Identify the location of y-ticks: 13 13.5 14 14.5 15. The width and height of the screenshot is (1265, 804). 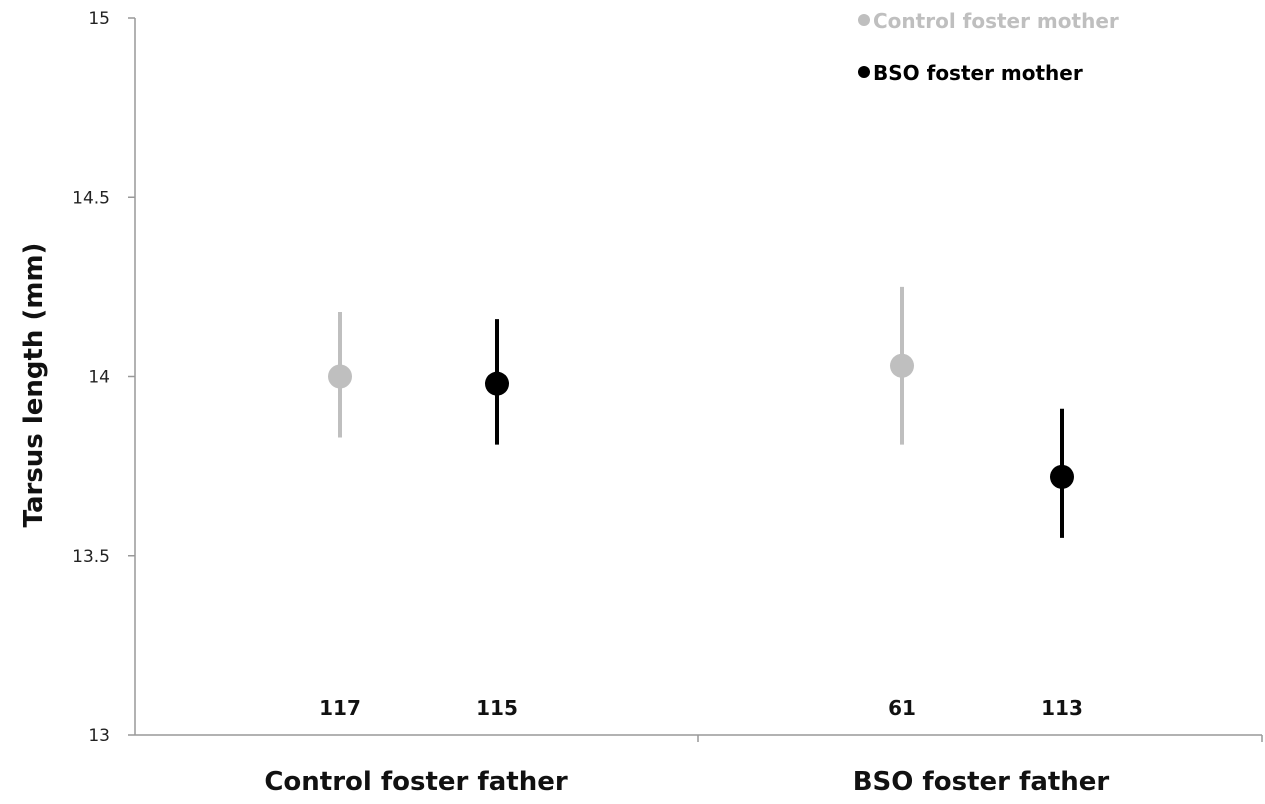
(103, 377).